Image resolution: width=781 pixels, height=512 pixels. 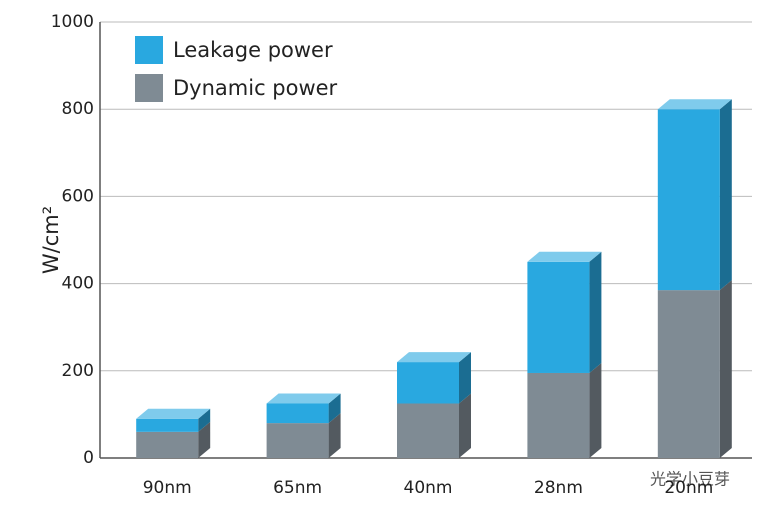 What do you see at coordinates (78, 284) in the screenshot?
I see `y-tick-label: 400` at bounding box center [78, 284].